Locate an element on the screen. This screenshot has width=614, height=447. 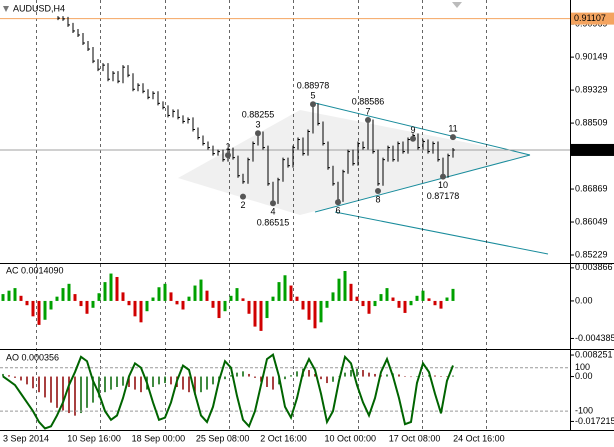
y-tick-label: 0.89329 is located at coordinates (591, 89).